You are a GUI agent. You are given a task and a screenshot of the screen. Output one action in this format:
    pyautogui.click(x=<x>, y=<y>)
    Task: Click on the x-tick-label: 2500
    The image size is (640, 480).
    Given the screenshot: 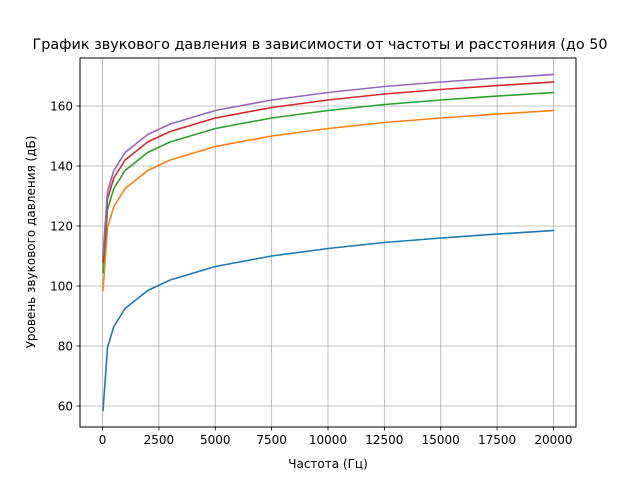 What is the action you would take?
    pyautogui.click(x=159, y=440)
    